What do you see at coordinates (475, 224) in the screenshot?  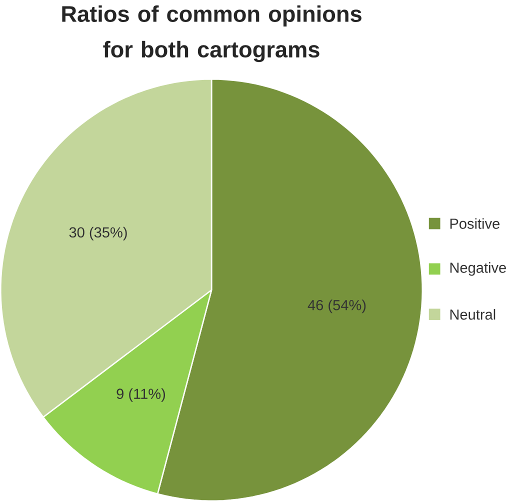 I see `legend-label: Positive` at bounding box center [475, 224].